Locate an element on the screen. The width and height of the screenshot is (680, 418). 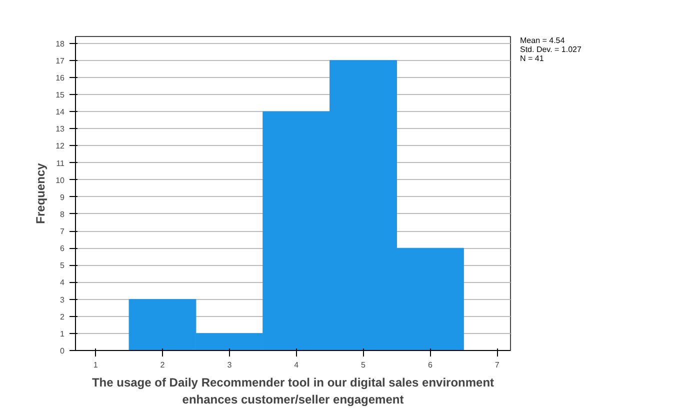
y-tick-label: 8 is located at coordinates (63, 214).